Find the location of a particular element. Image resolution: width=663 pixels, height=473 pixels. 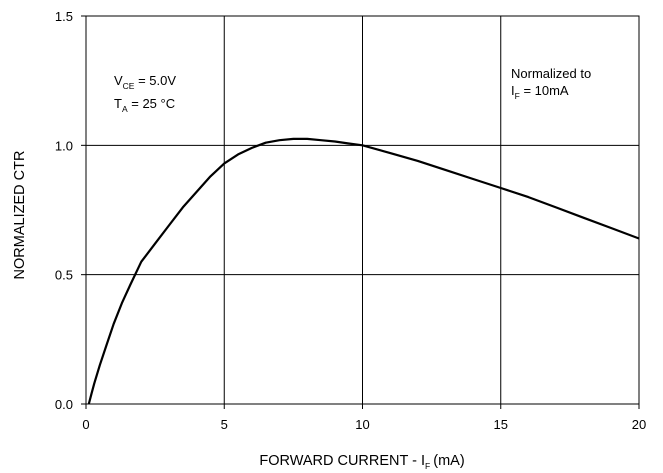

y-tick-label: 0.0 is located at coordinates (64, 404).